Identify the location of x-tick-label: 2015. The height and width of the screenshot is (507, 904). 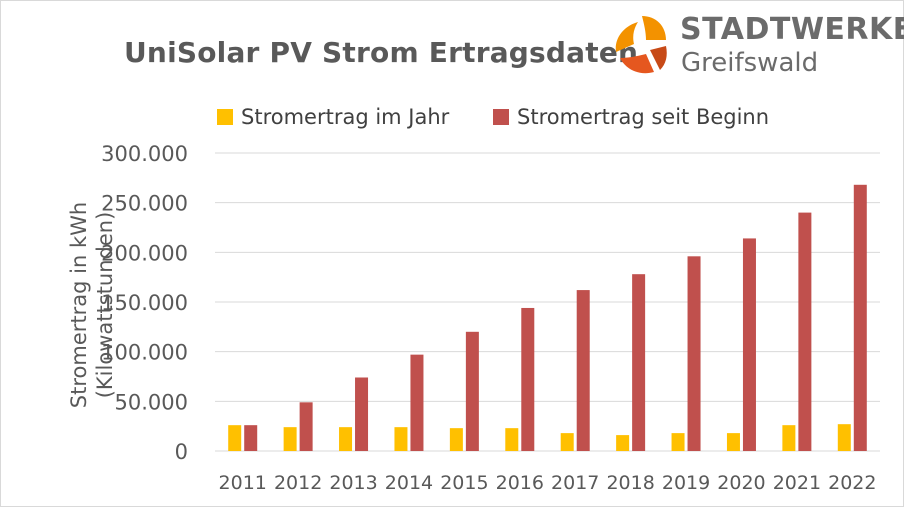
(464, 483).